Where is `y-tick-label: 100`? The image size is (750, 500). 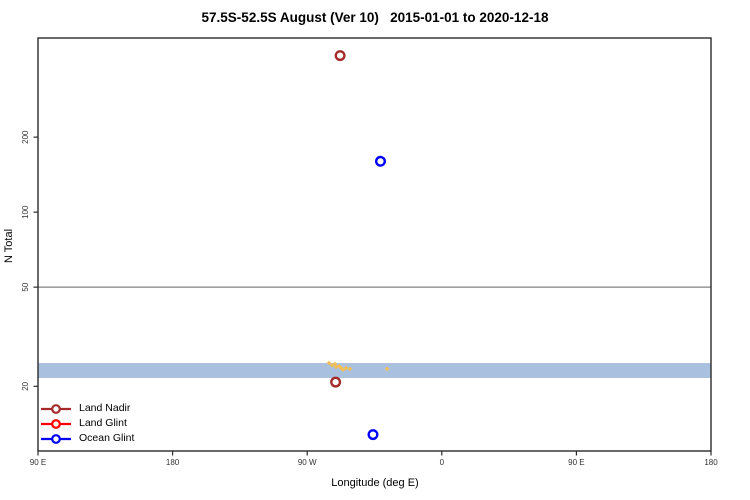 y-tick-label: 100 is located at coordinates (25, 212).